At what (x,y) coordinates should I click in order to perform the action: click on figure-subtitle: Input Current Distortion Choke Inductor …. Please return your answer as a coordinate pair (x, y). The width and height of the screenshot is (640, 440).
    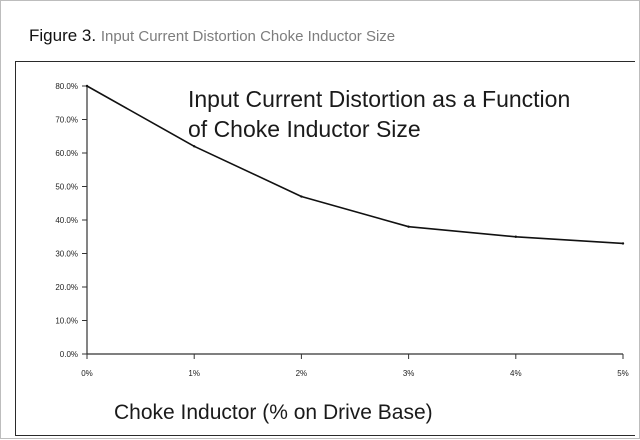
    Looking at the image, I should click on (248, 36).